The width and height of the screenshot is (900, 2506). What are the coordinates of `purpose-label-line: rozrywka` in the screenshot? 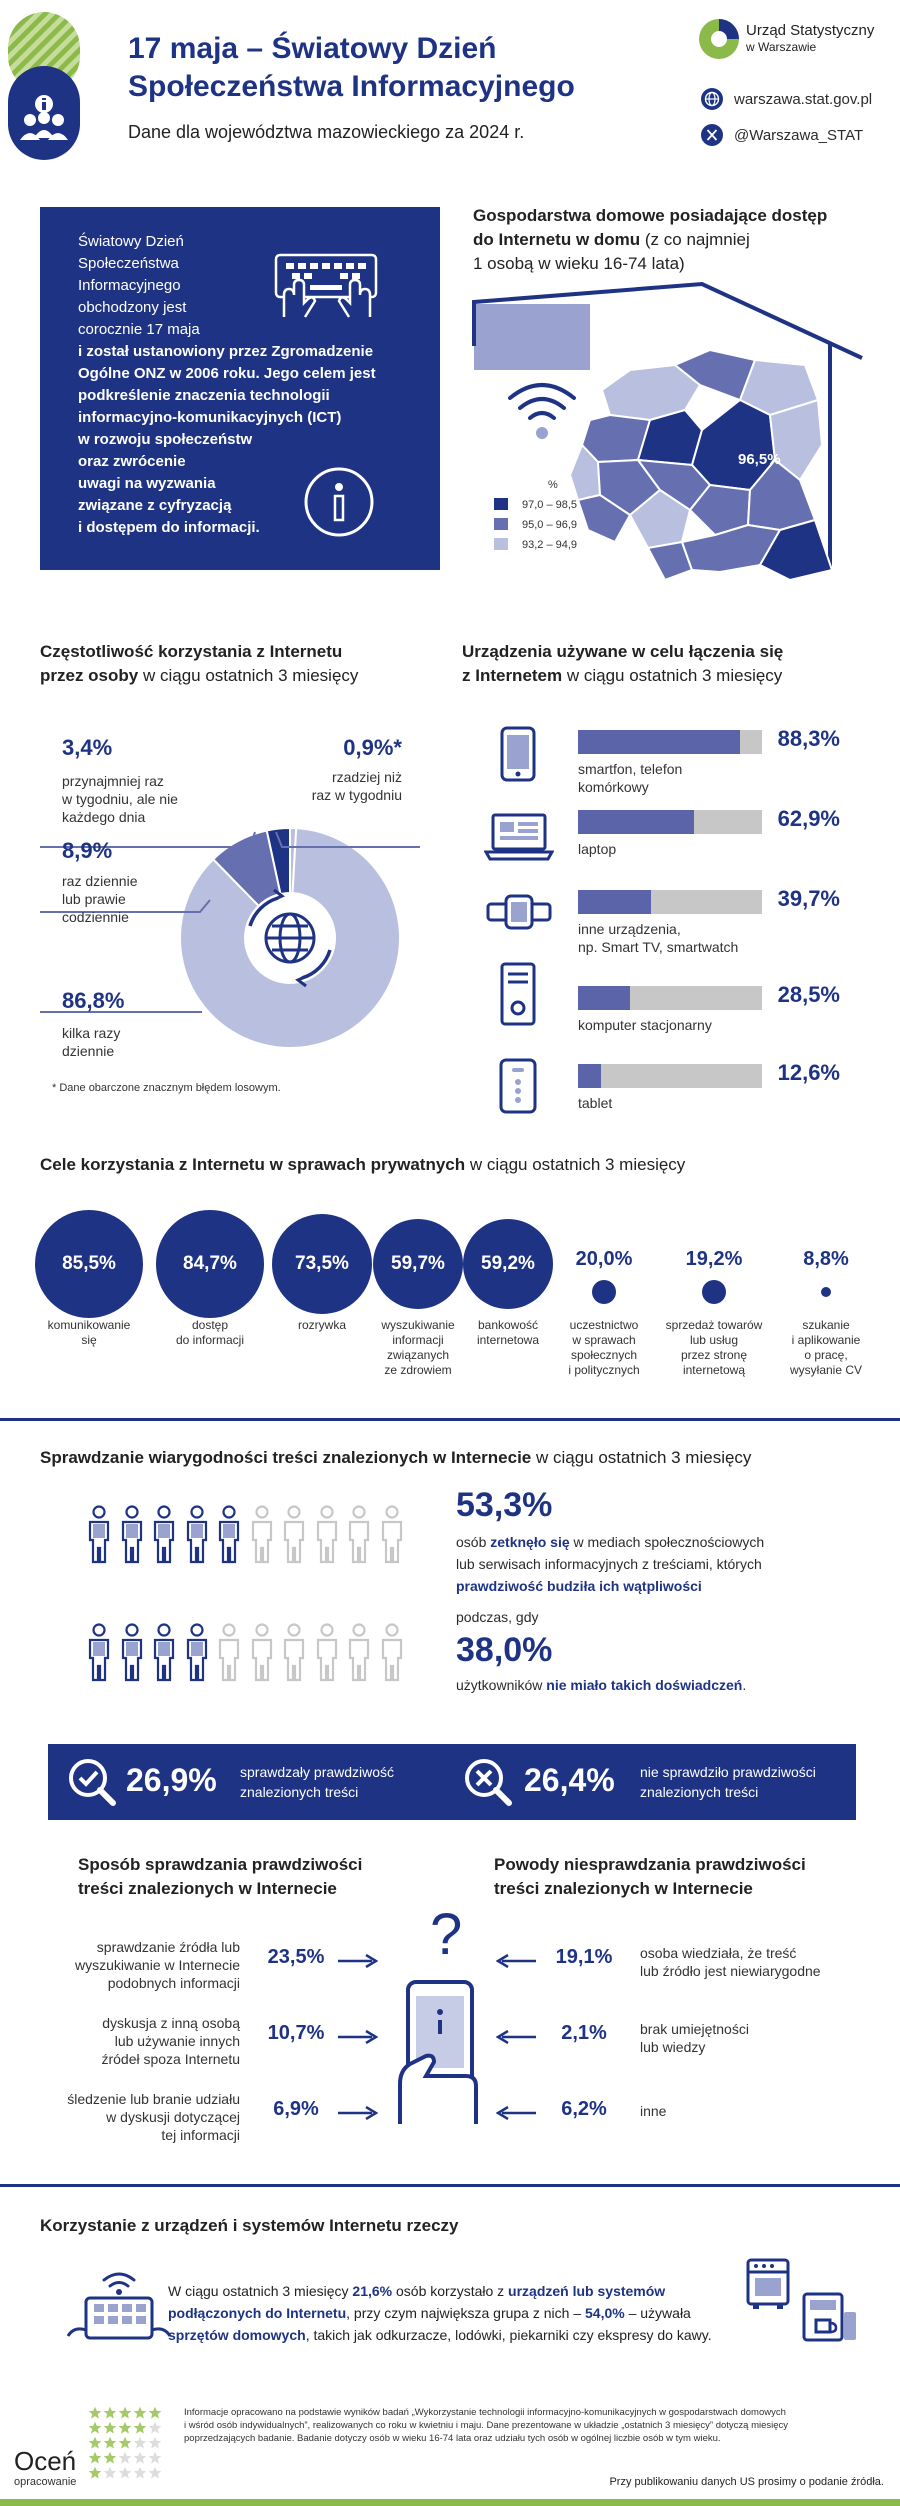 It's located at (321, 1325).